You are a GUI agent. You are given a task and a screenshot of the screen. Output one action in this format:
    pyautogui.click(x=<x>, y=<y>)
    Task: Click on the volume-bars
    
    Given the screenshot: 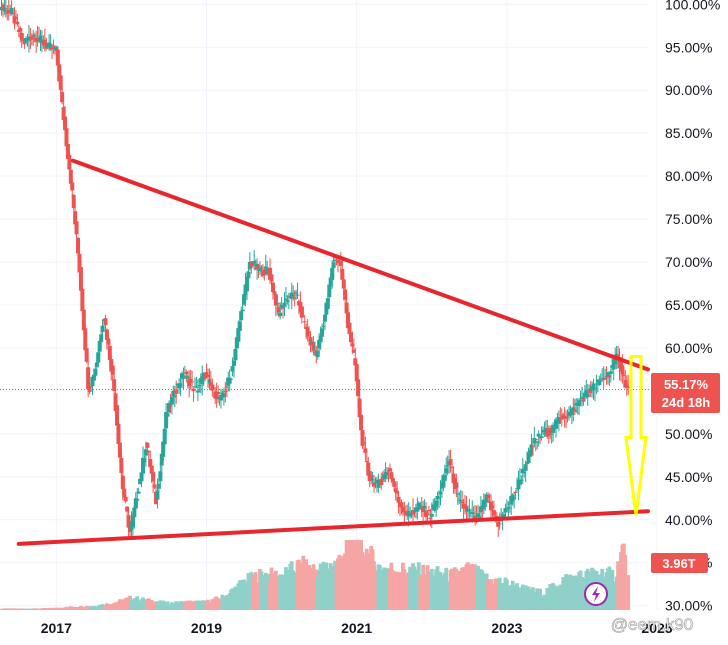 What is the action you would take?
    pyautogui.click(x=315, y=575)
    